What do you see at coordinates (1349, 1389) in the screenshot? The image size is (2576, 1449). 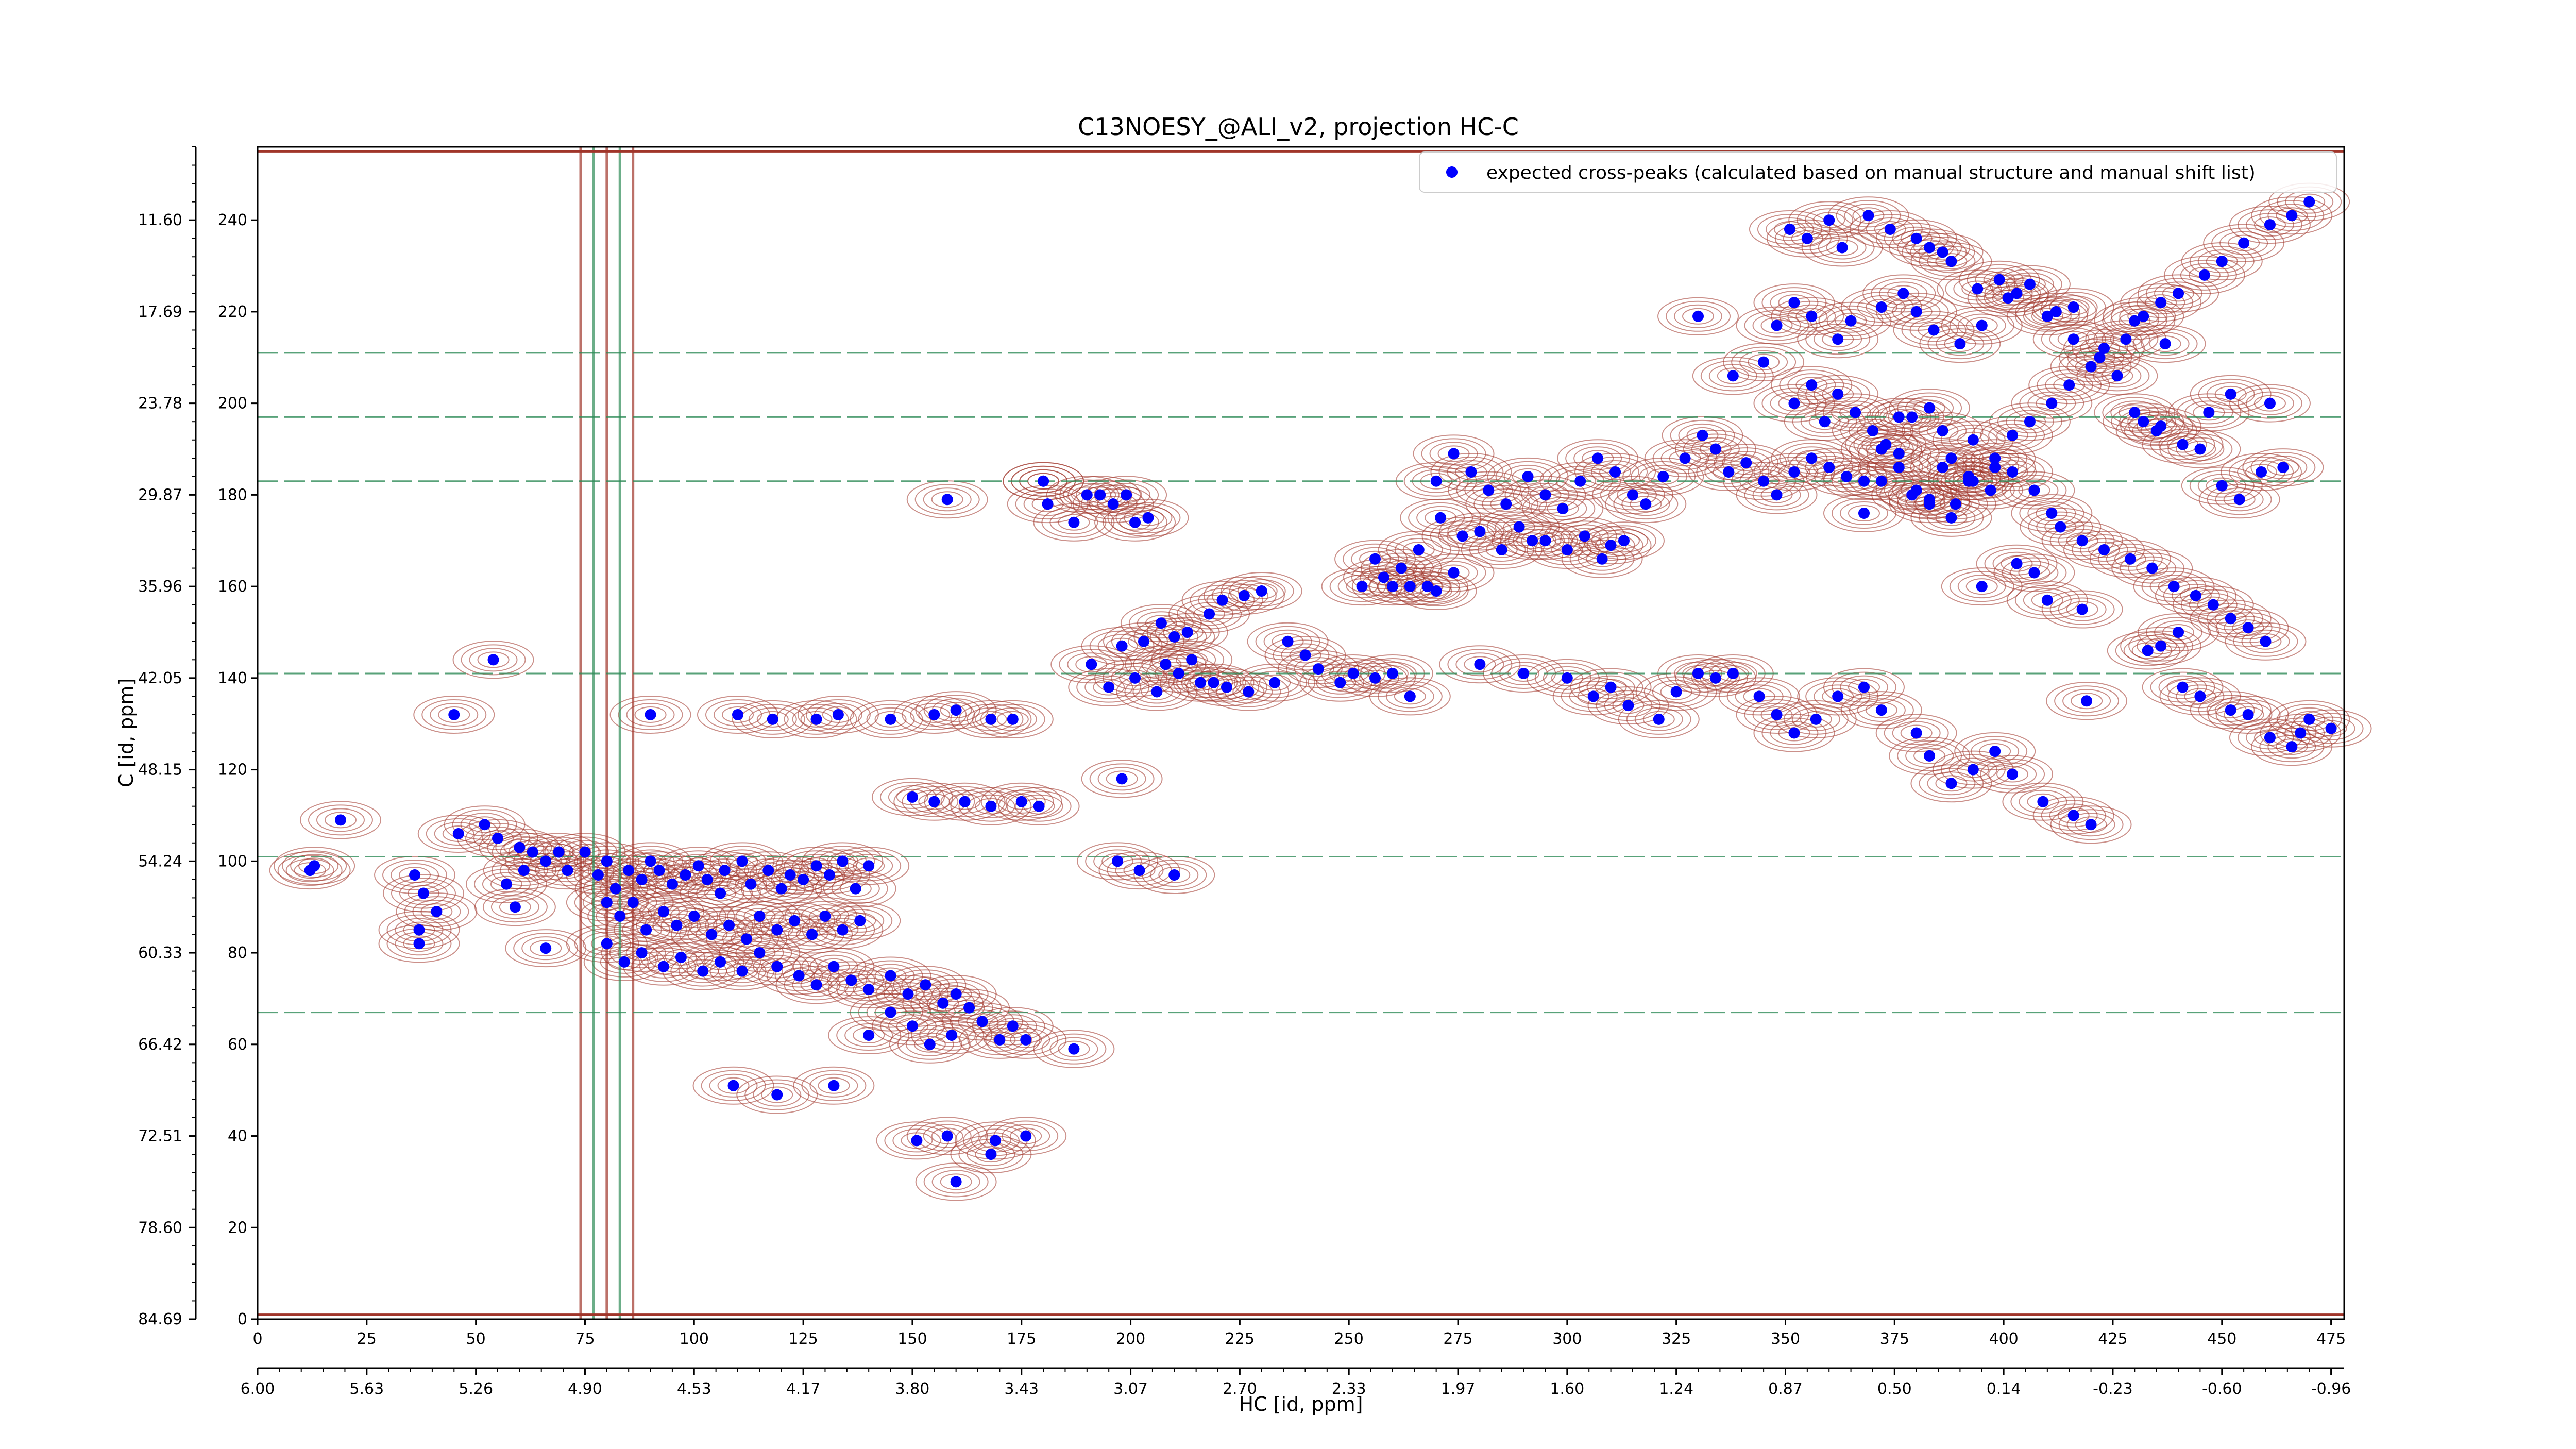 I see `x-ppm-tick-label: 2.33` at bounding box center [1349, 1389].